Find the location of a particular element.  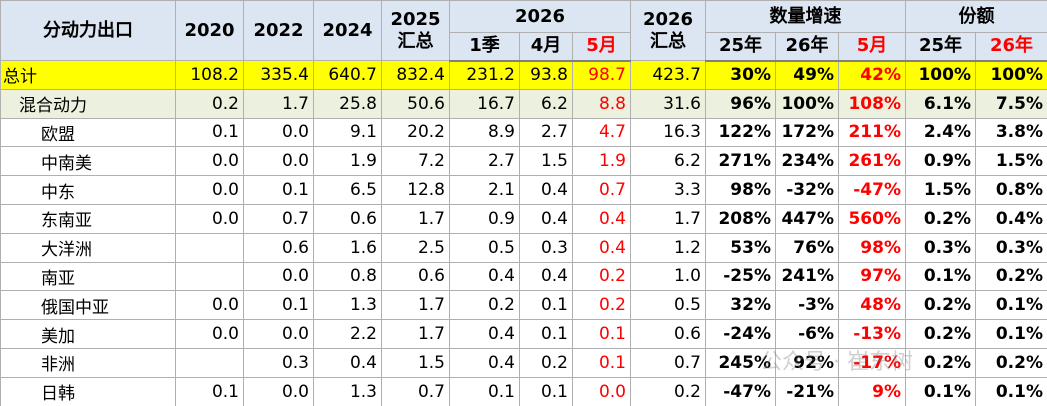

data-cell: -47% is located at coordinates (872, 190).